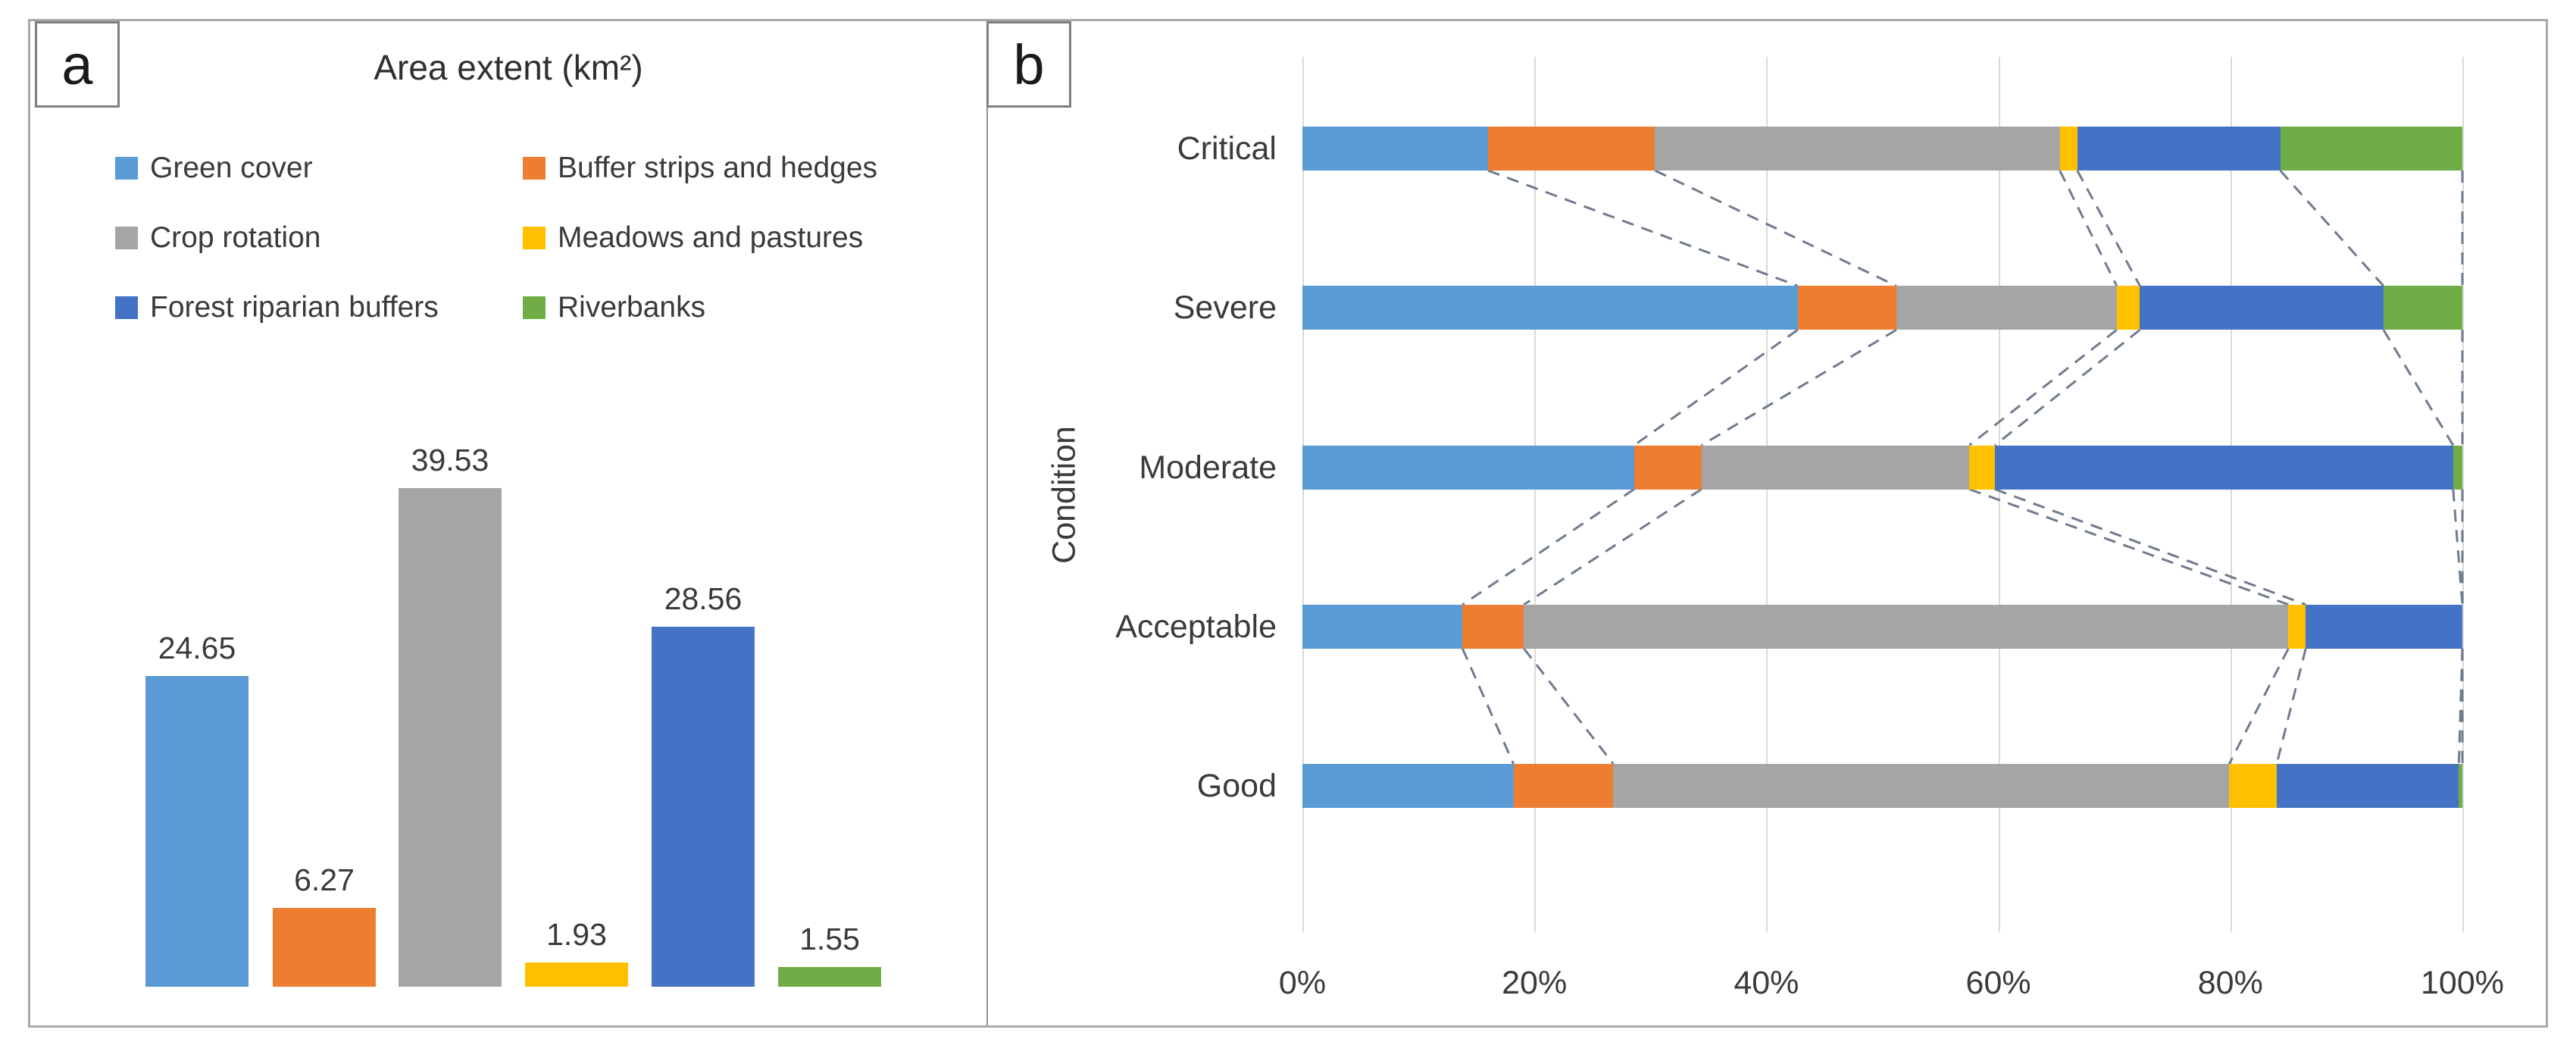 Image resolution: width=2576 pixels, height=1061 pixels. What do you see at coordinates (1225, 308) in the screenshot?
I see `category-label: Severe` at bounding box center [1225, 308].